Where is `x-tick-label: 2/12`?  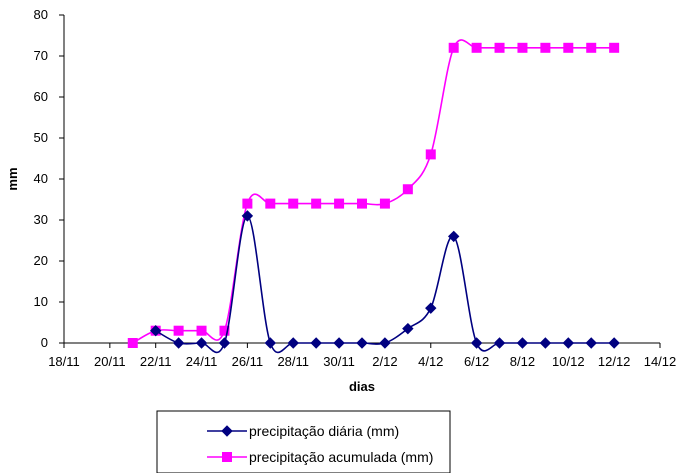 x-tick-label: 2/12 is located at coordinates (384, 361).